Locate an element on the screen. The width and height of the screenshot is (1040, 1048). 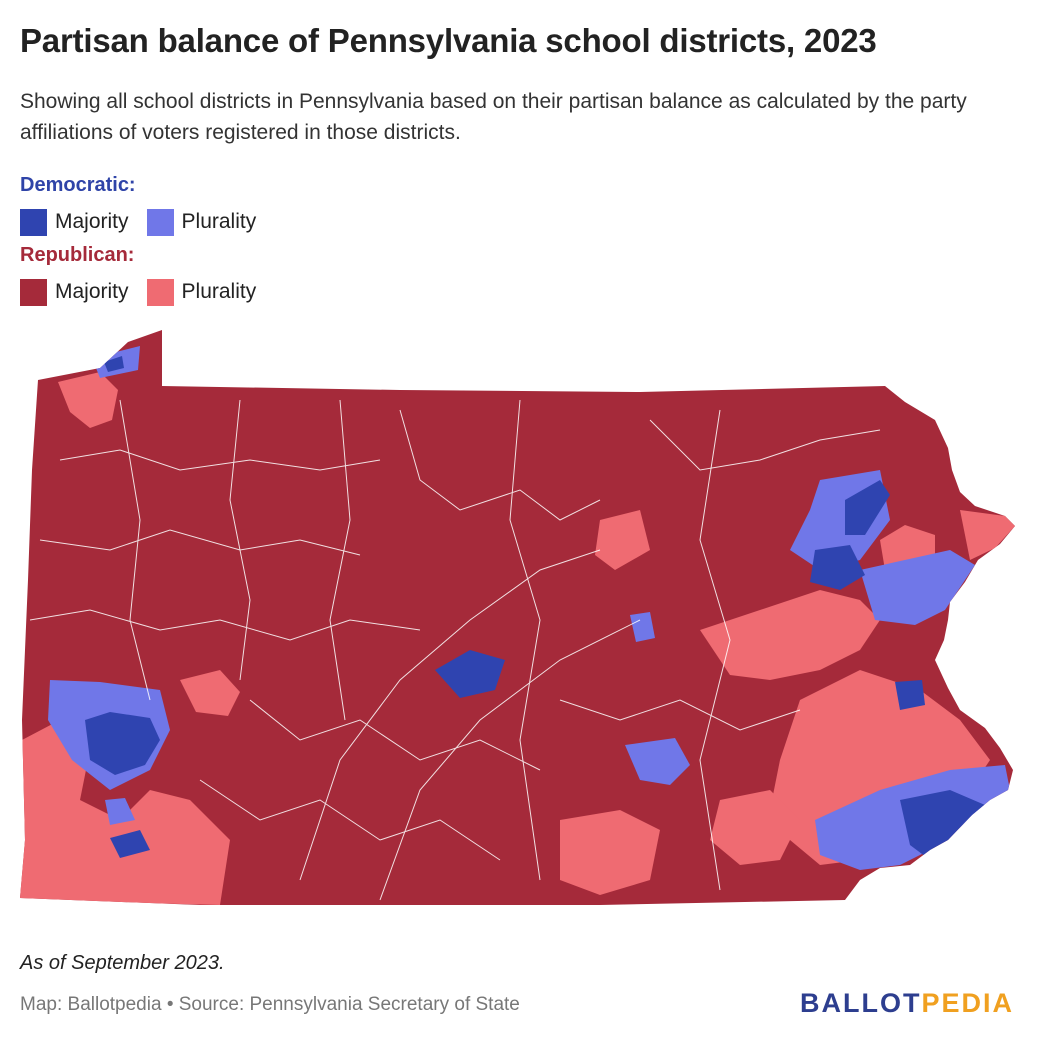
region-rep-plurality-southwest is located at coordinates (125, 812).